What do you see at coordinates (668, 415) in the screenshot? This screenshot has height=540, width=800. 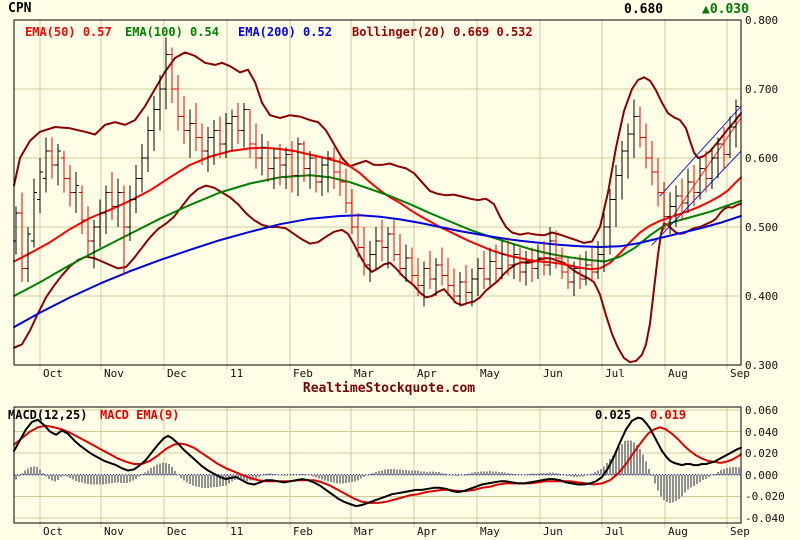 I see `macd-signal-current-value: 0.019` at bounding box center [668, 415].